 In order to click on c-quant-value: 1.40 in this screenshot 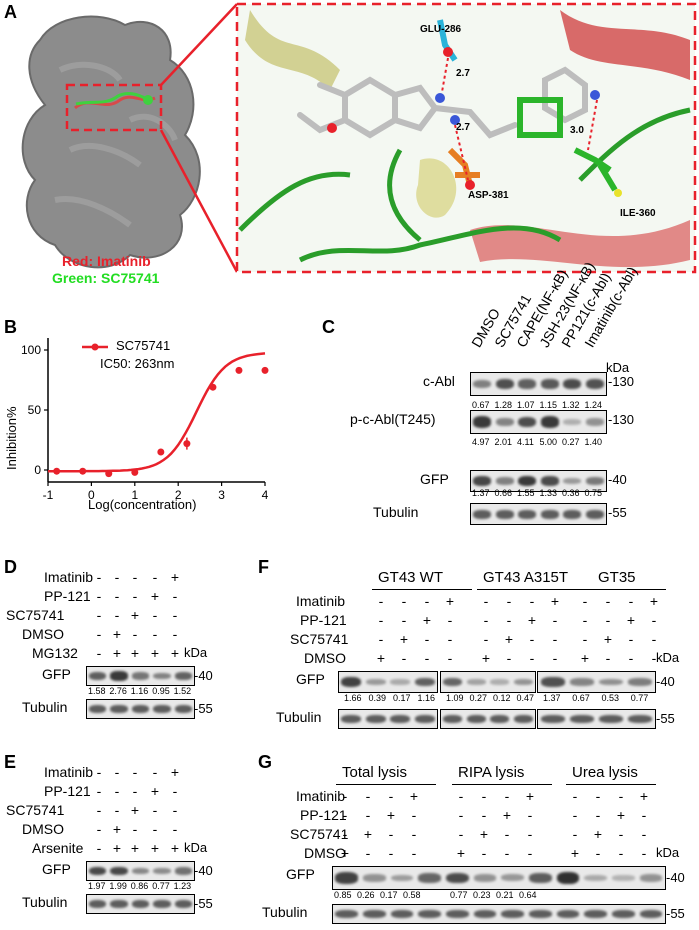, I will do `click(593, 442)`.